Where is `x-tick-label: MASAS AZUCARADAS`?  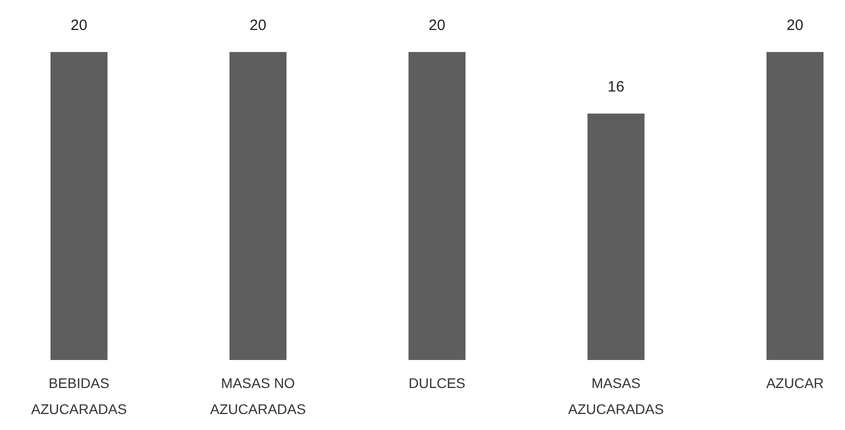
x-tick-label: MASAS AZUCARADAS is located at coordinates (616, 396).